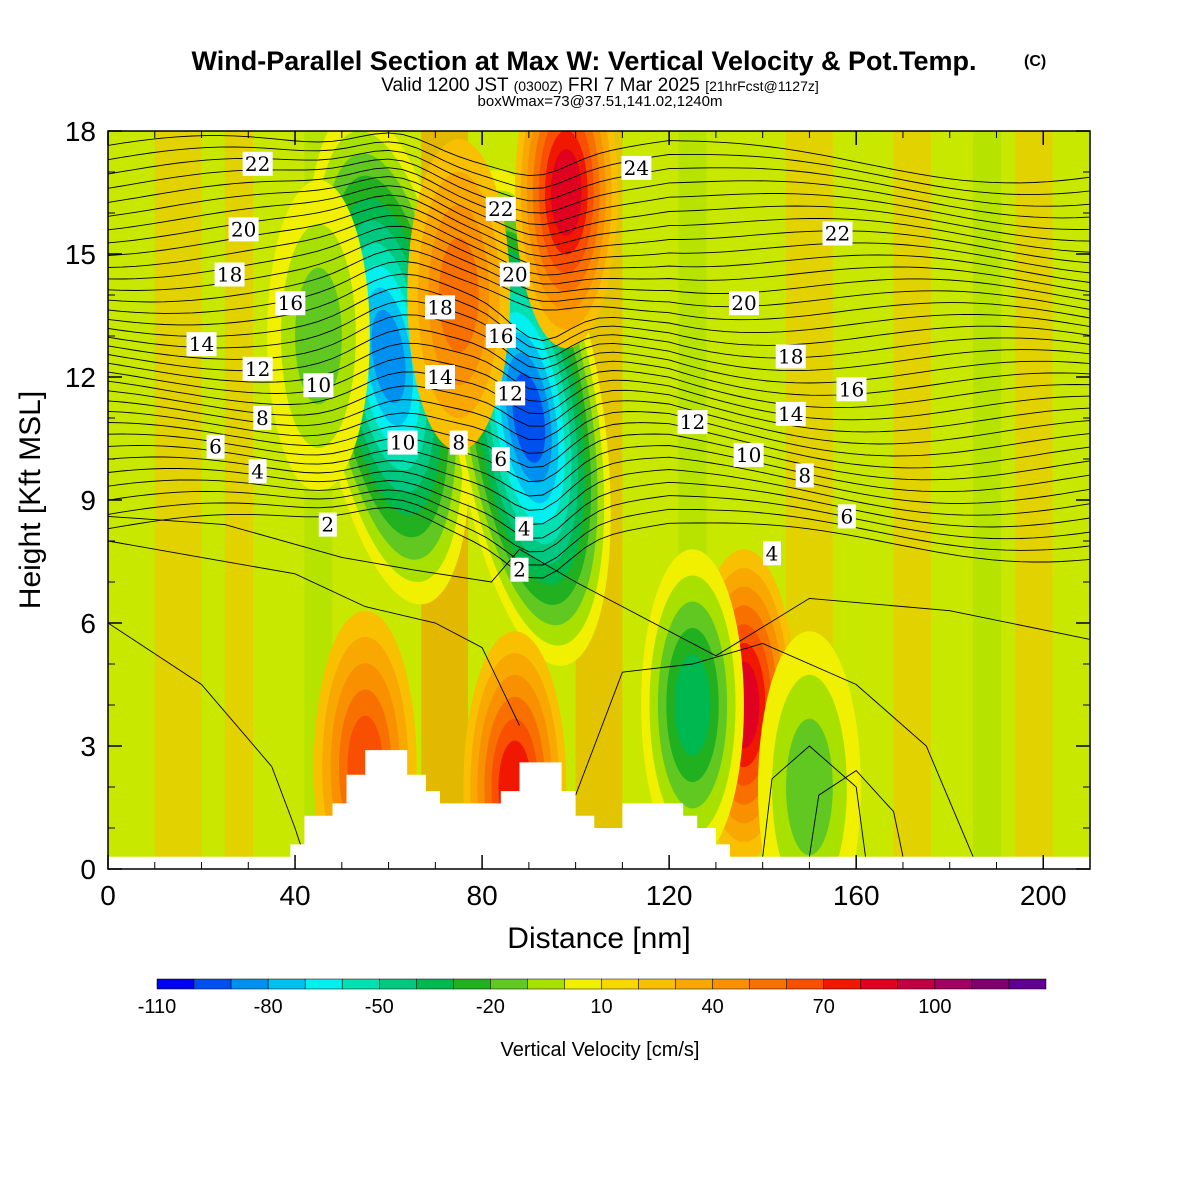  What do you see at coordinates (80, 131) in the screenshot?
I see `y-tick-label: 18` at bounding box center [80, 131].